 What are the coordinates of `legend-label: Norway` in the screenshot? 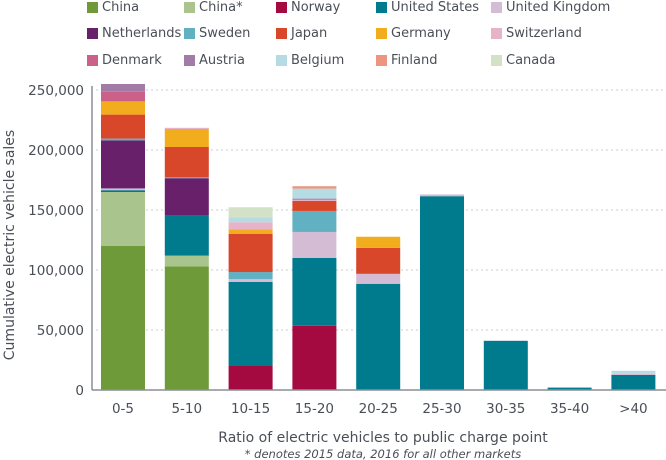 It's located at (316, 7).